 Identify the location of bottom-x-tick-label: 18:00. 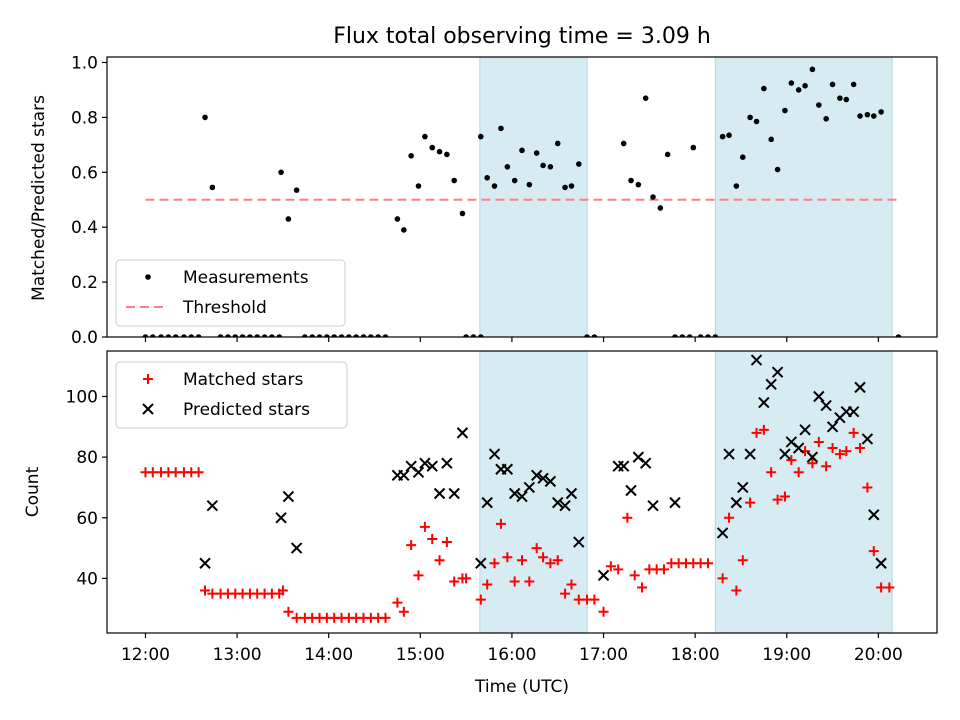
(695, 655).